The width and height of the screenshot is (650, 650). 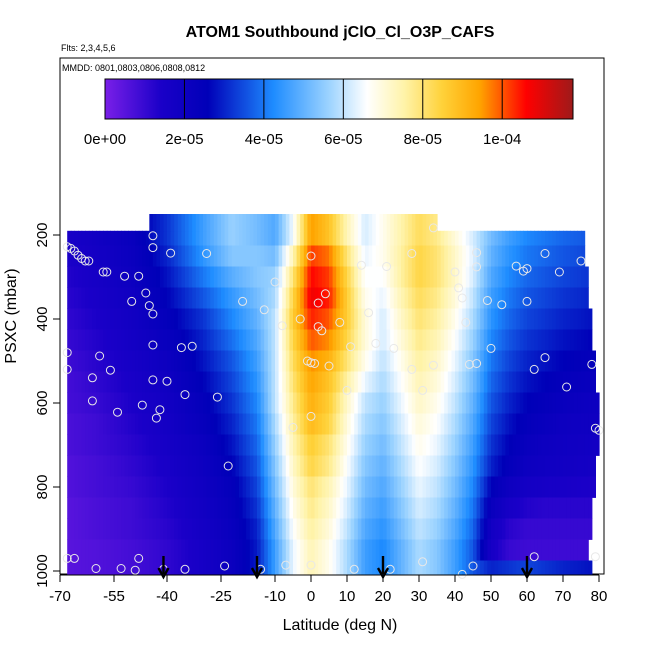 I want to click on x-tick-label: 0, so click(x=311, y=596).